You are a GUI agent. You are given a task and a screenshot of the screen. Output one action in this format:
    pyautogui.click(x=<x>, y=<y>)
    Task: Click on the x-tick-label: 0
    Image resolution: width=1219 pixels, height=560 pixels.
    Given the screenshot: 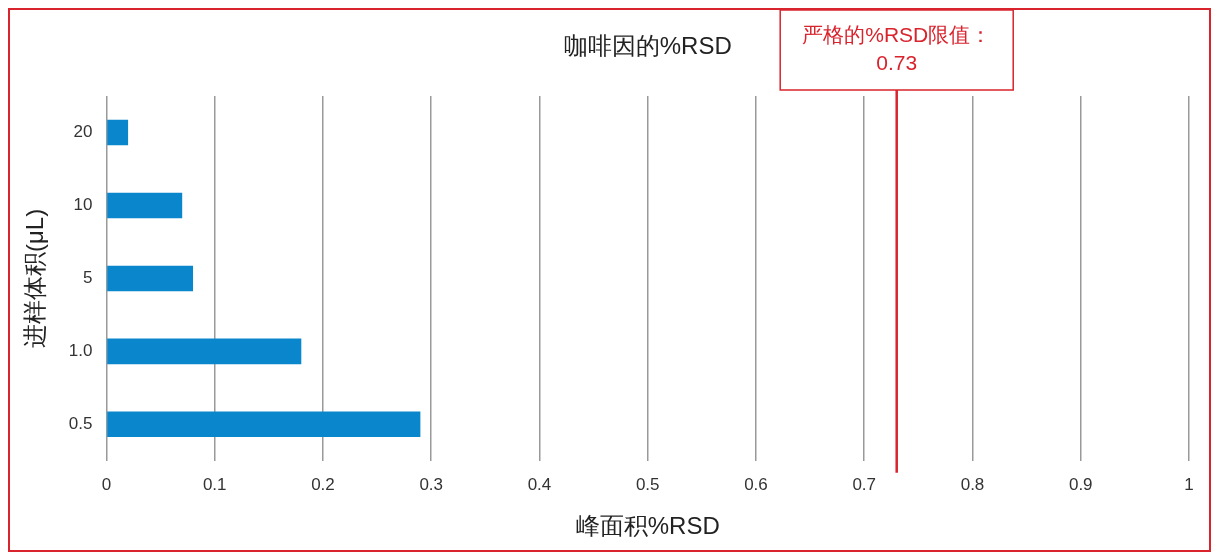 What is the action you would take?
    pyautogui.click(x=106, y=484)
    